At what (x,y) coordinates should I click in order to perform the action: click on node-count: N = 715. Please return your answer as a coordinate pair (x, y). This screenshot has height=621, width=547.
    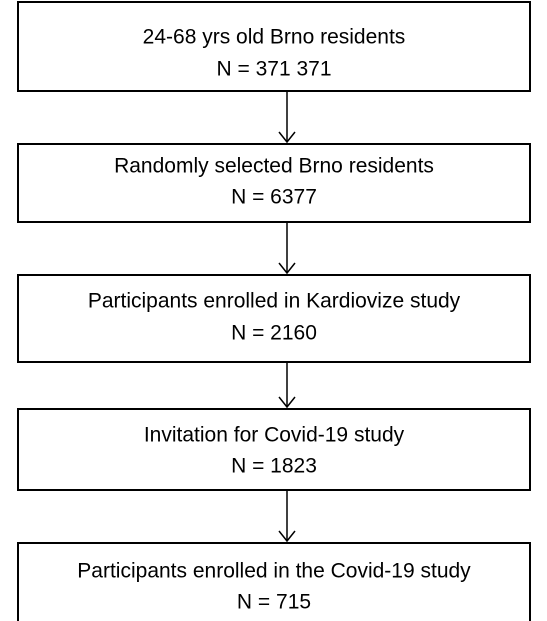
    Looking at the image, I should click on (274, 602).